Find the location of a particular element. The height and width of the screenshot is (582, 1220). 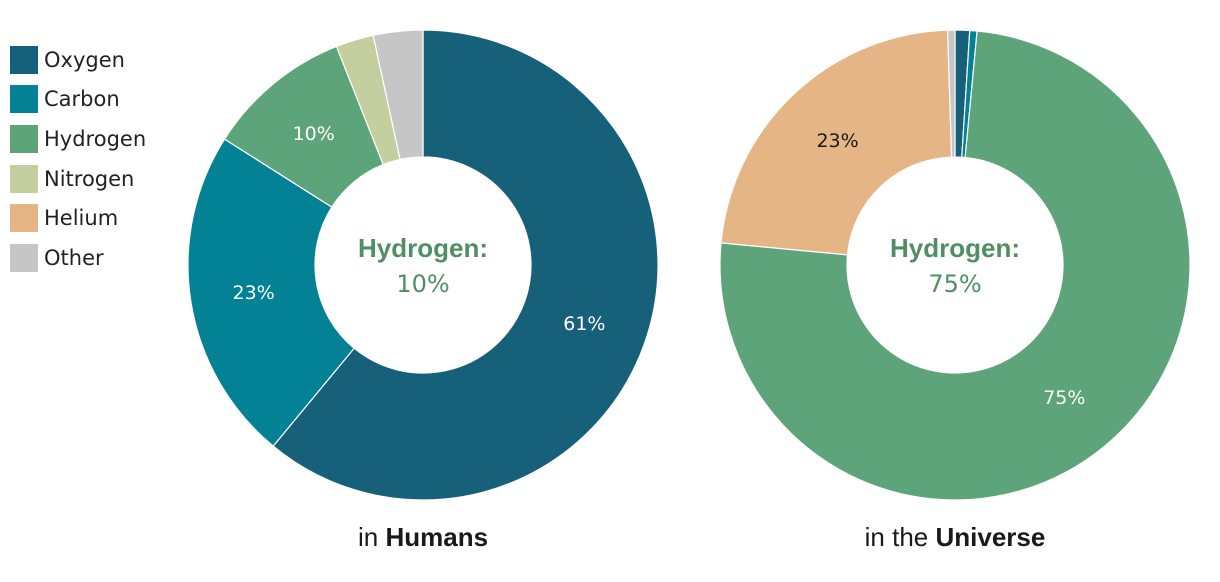

slice-carbon-humans is located at coordinates (271, 292).